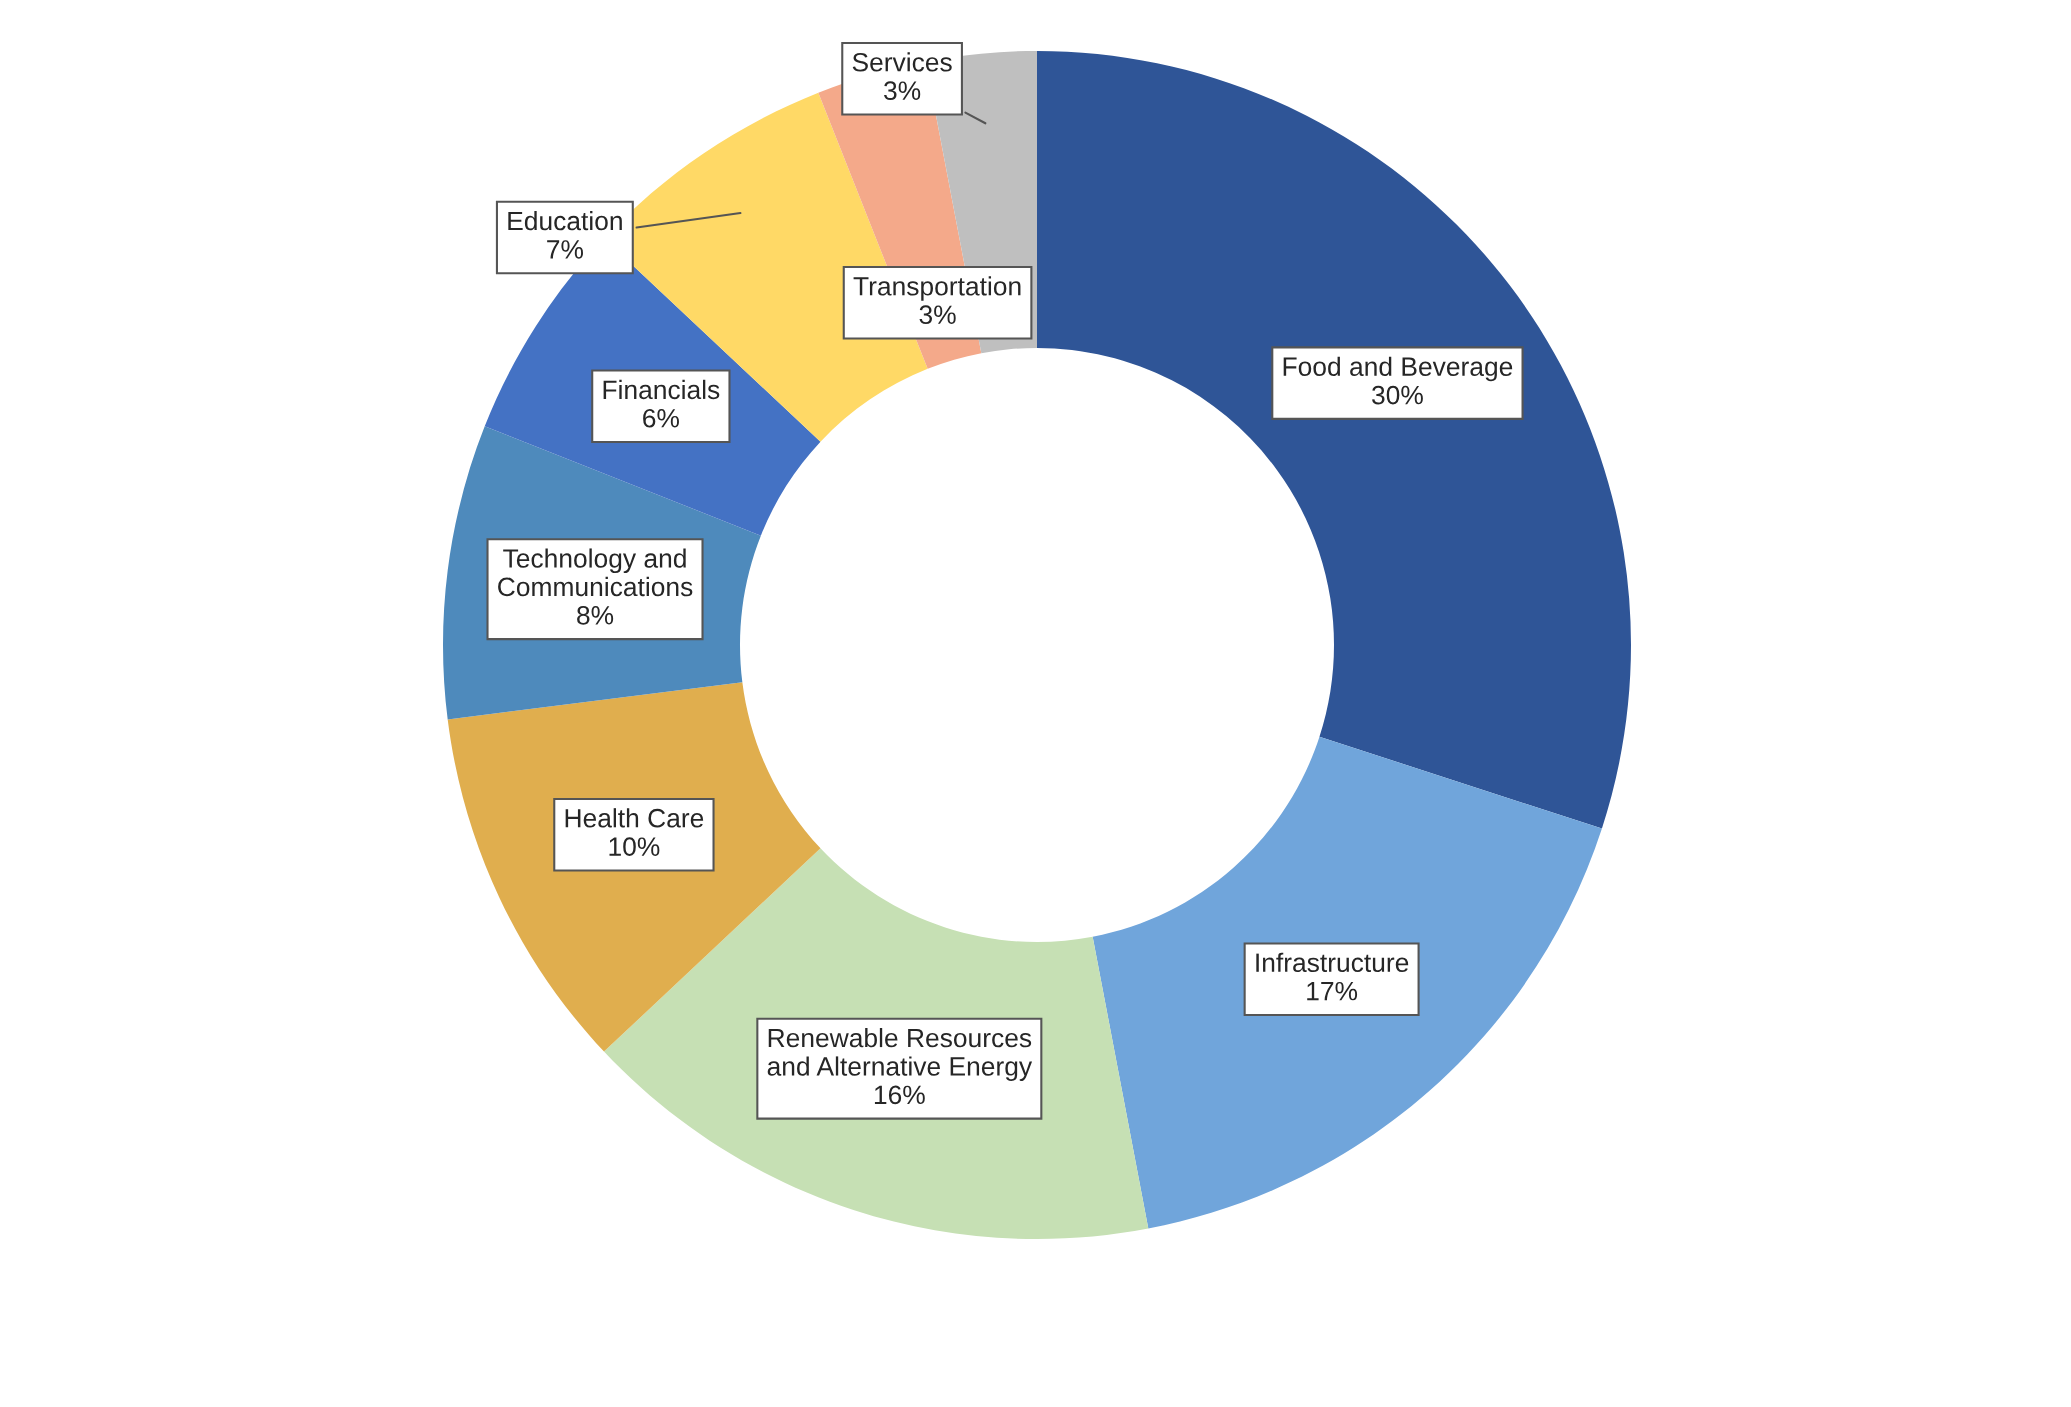 The width and height of the screenshot is (2071, 1407). What do you see at coordinates (937, 288) in the screenshot?
I see `slice-label: Transportation` at bounding box center [937, 288].